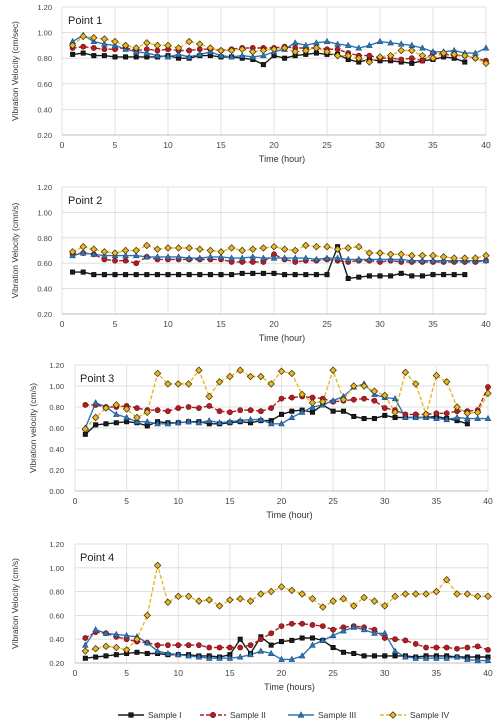  What do you see at coordinates (284, 715) in the screenshot?
I see `legend: Sample I Sample II Sample III Sample IV` at bounding box center [284, 715].